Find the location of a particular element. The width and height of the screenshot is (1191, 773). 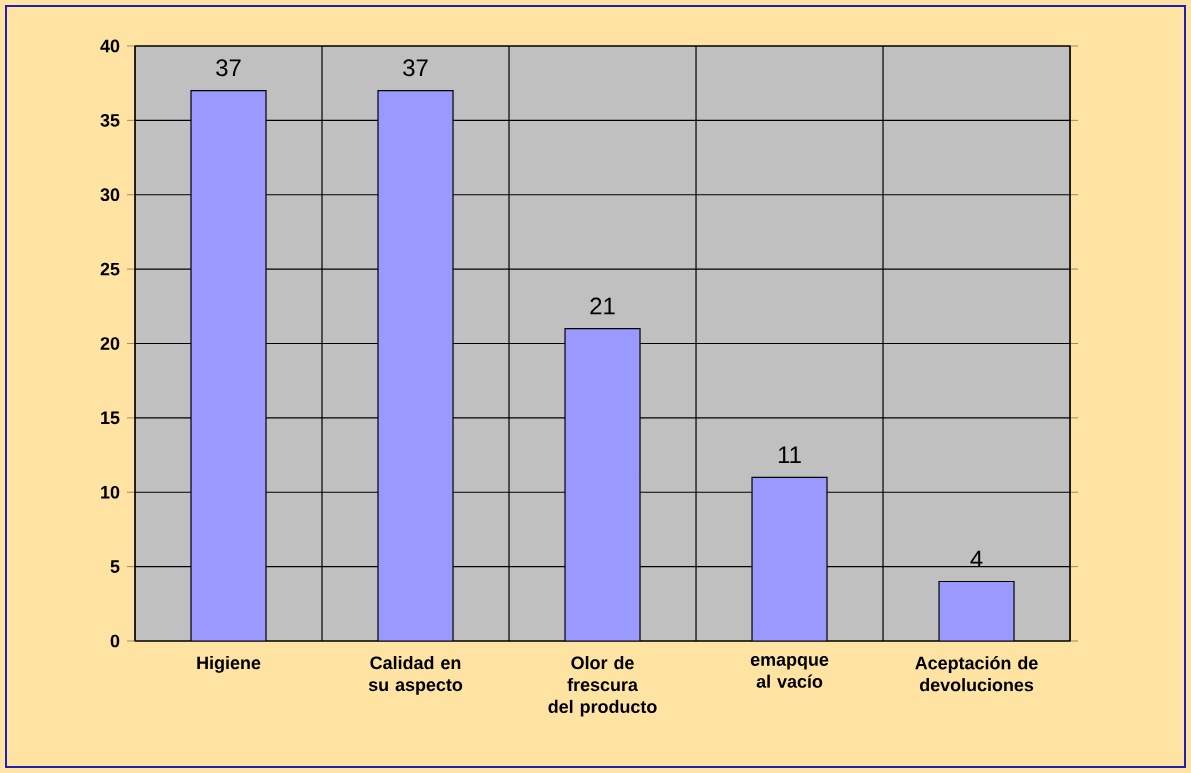

x-tick-label: Olor de frescura del producto is located at coordinates (602, 686).